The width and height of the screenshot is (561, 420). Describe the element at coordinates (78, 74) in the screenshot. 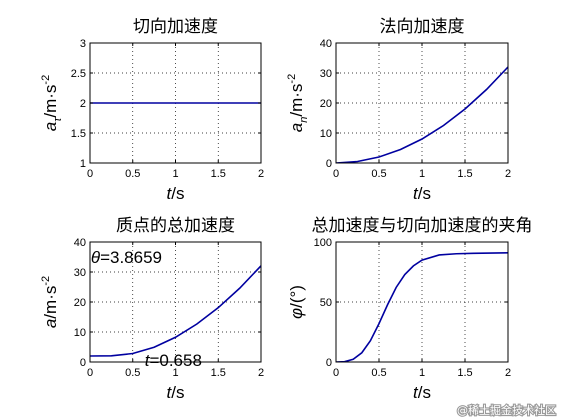

I see `y-tick-label: 2.5` at that location.